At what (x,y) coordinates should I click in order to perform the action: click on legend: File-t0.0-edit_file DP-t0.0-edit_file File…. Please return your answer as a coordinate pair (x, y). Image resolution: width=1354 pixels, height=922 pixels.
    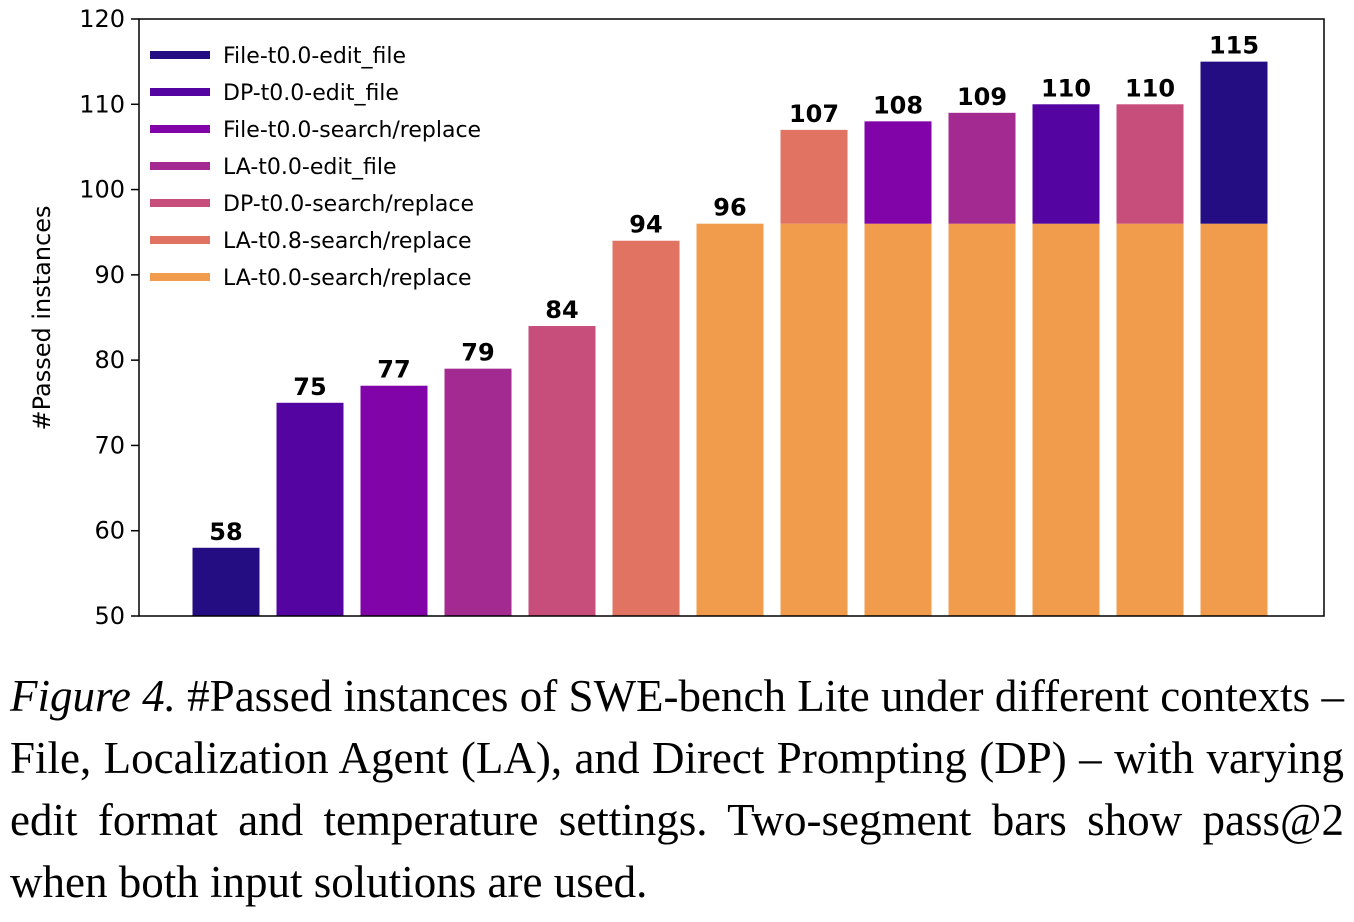
    Looking at the image, I should click on (315, 167).